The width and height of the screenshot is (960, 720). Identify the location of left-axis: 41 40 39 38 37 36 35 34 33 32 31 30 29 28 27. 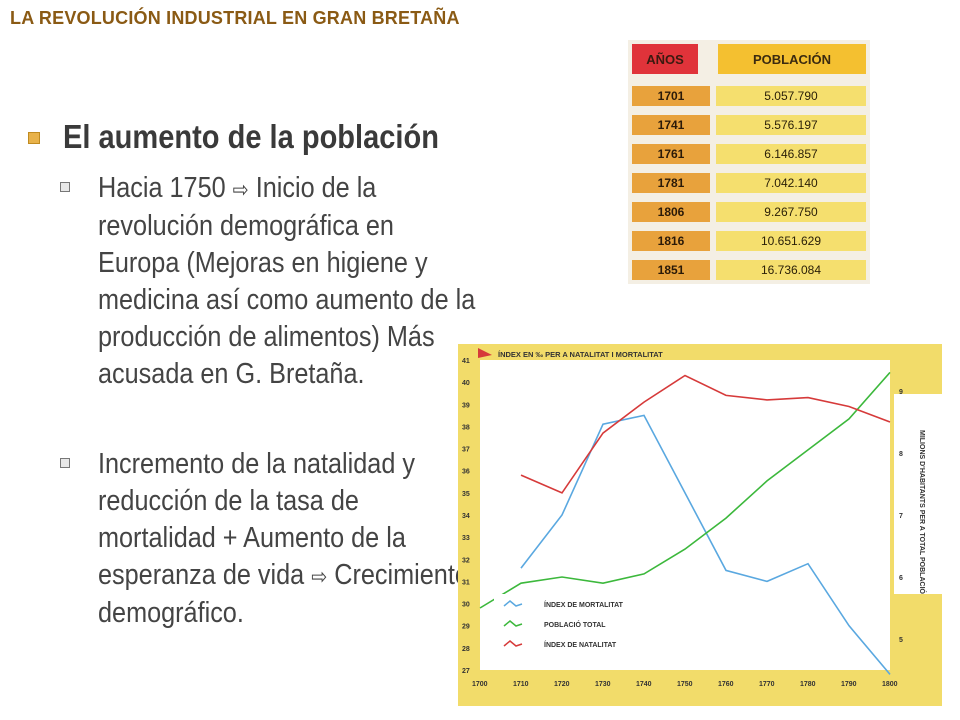
(466, 516).